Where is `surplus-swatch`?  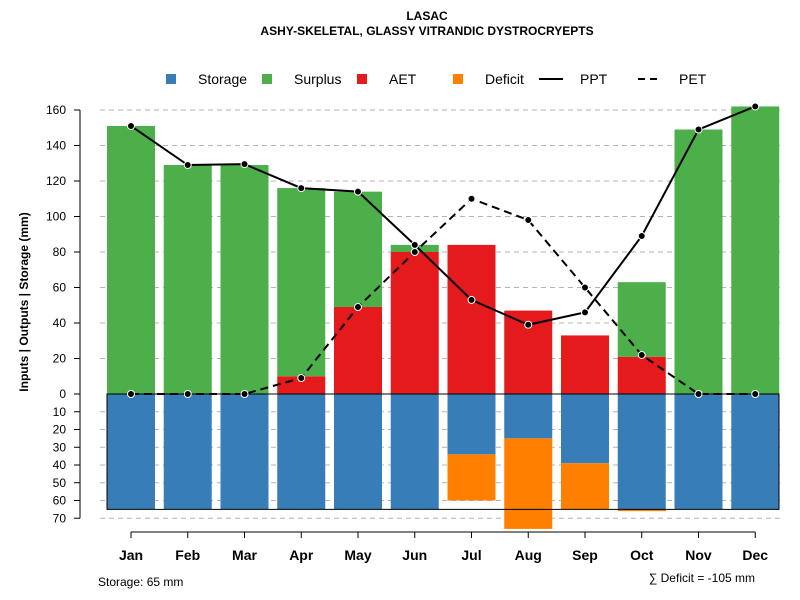
surplus-swatch is located at coordinates (267, 79).